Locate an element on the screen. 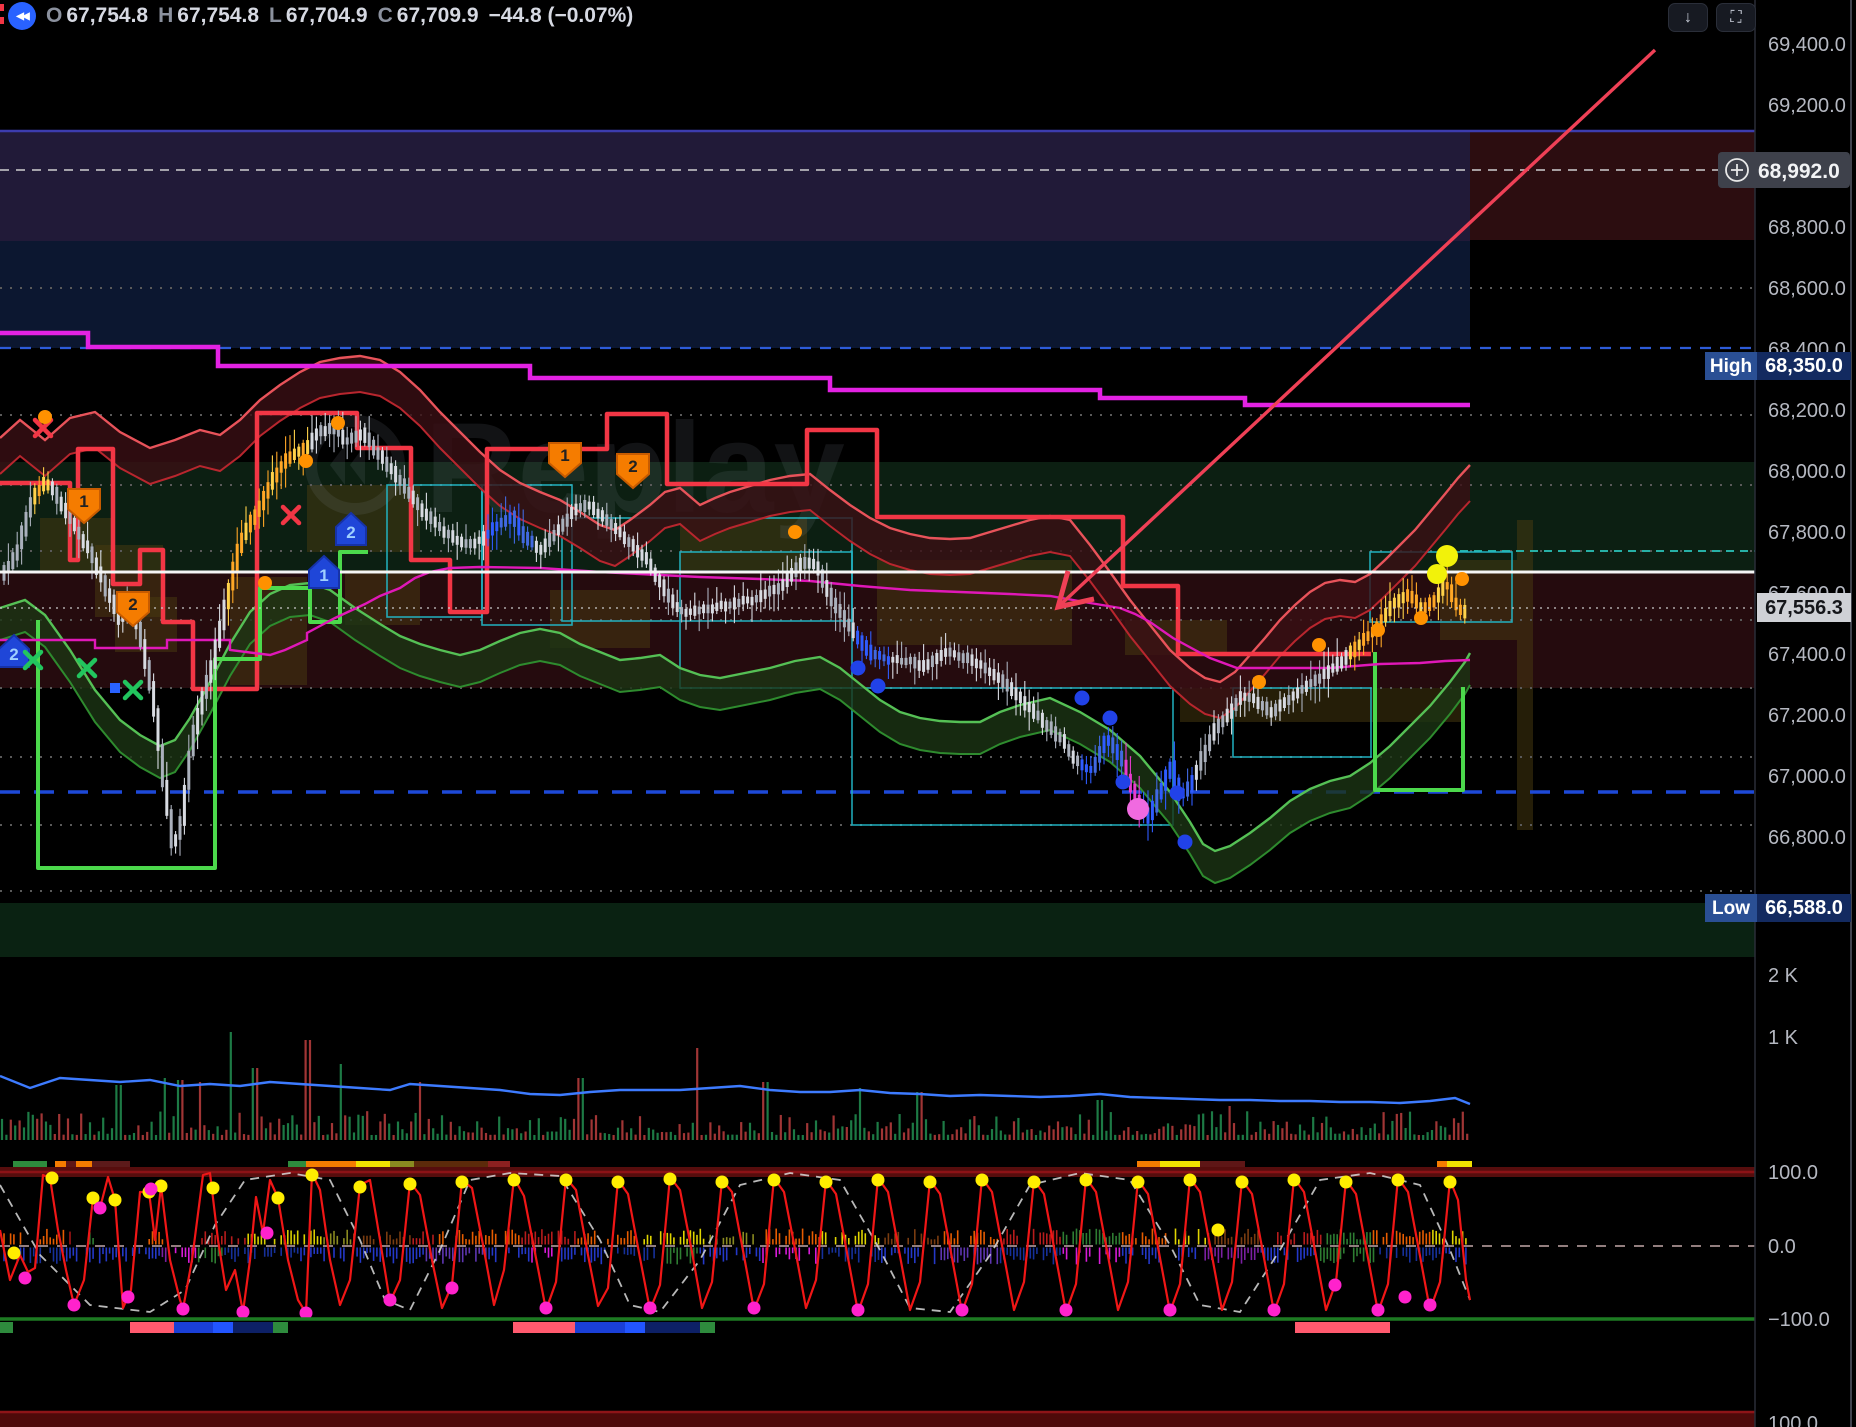 The height and width of the screenshot is (1427, 1856). ohlc-low: L 67,704.9 is located at coordinates (318, 15).